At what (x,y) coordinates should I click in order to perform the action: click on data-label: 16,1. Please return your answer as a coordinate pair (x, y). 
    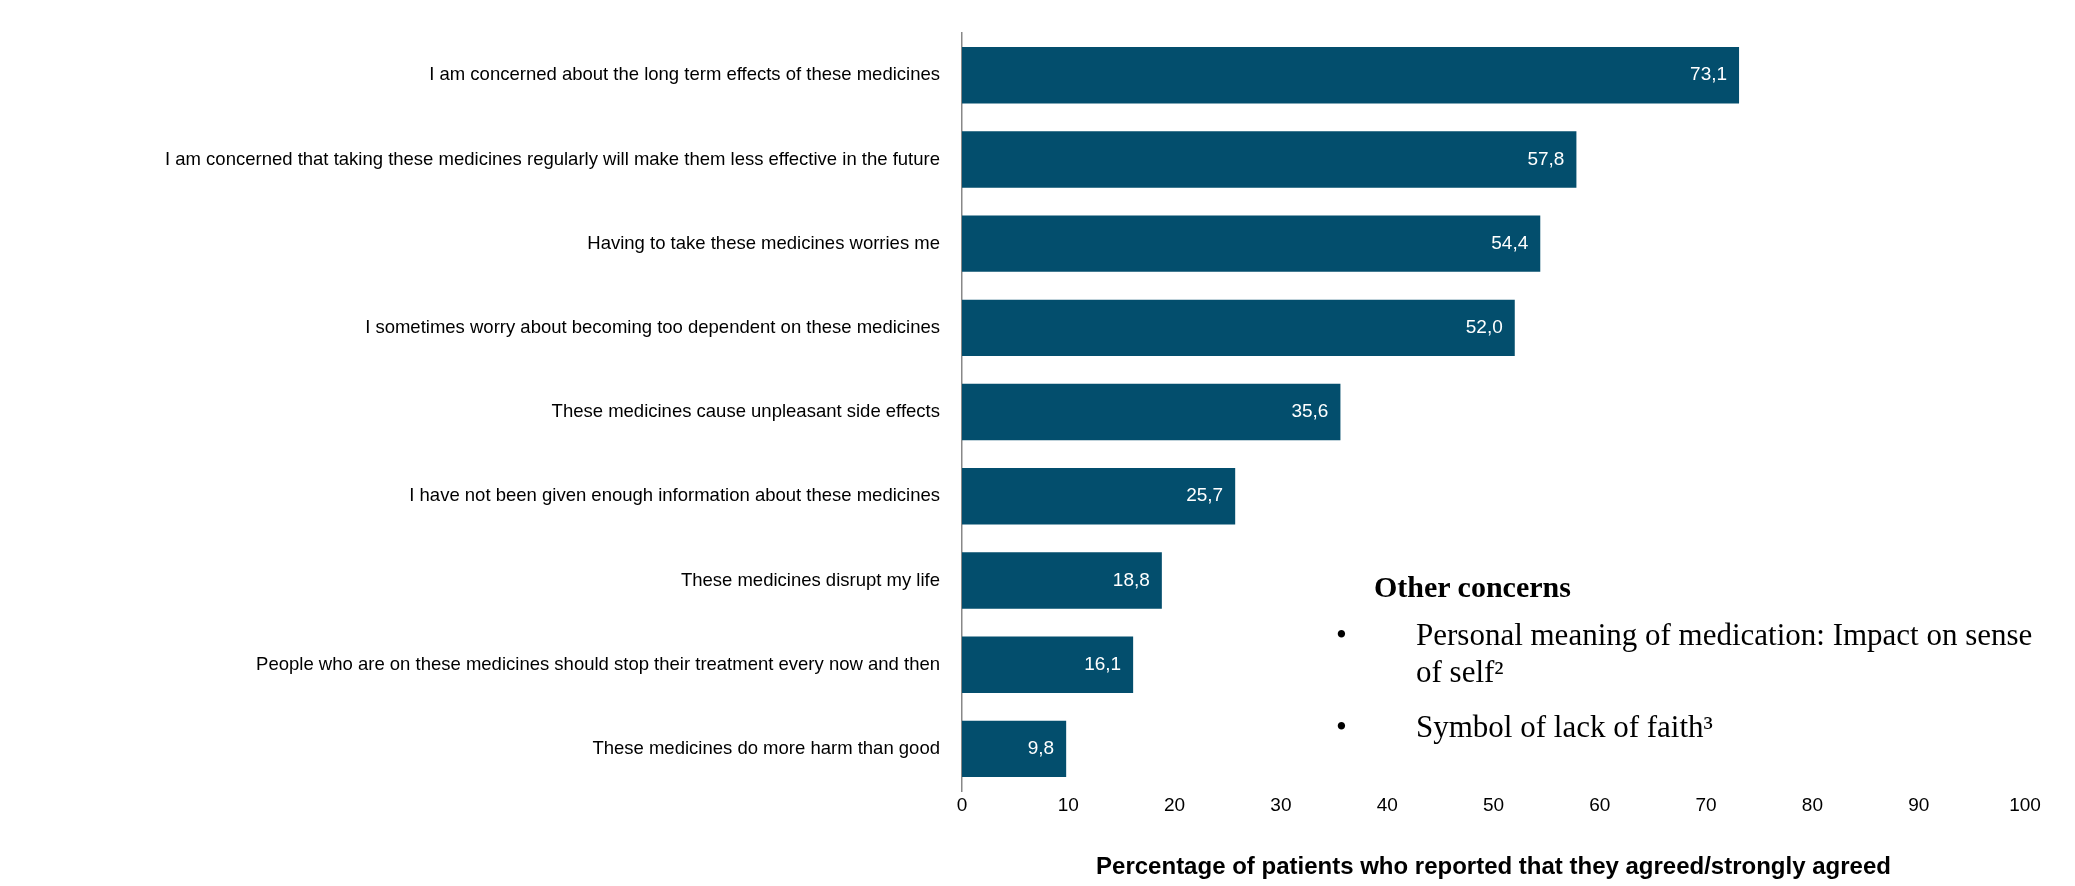
    Looking at the image, I should click on (1103, 663).